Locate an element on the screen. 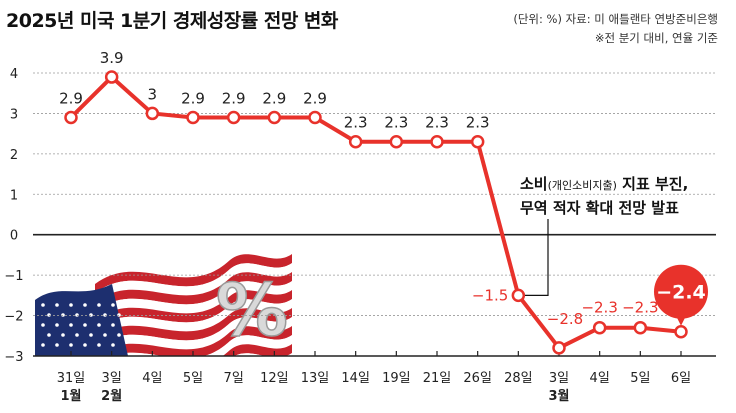  percent-icon: % is located at coordinates (252, 310).